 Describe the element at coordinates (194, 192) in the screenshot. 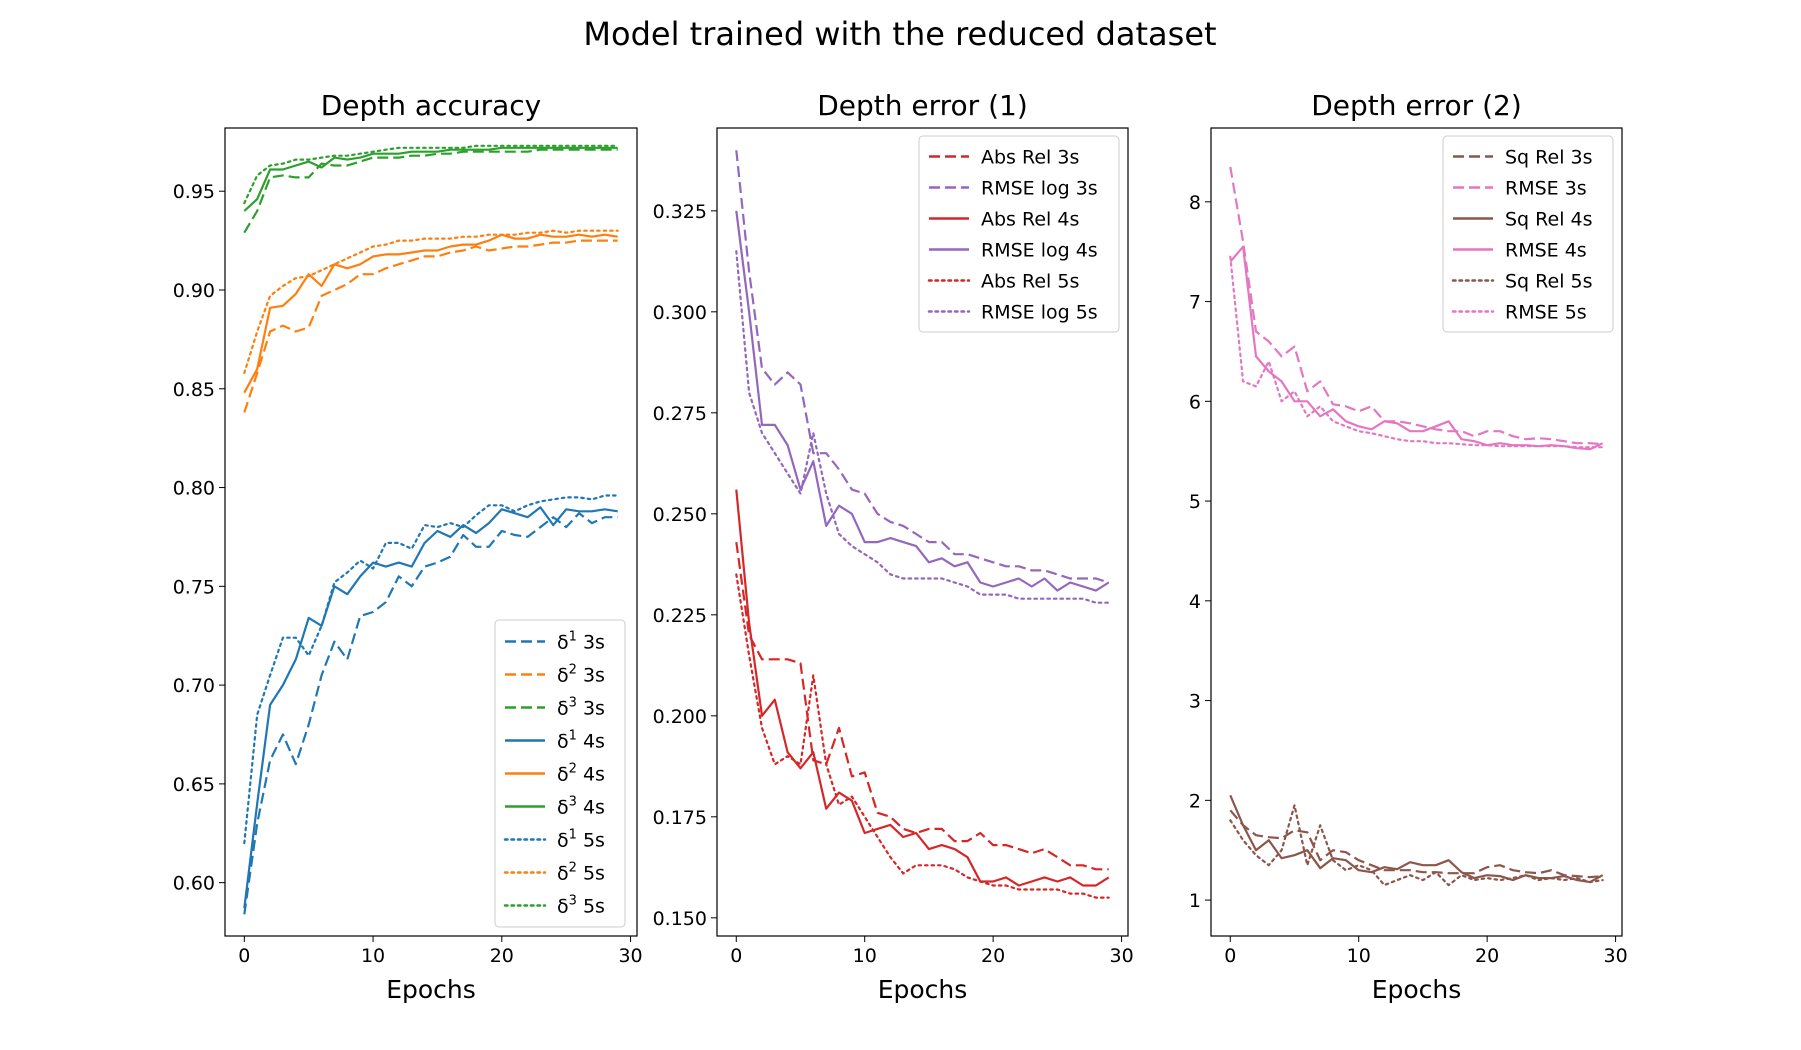

I see `y-tick-label: 0.95` at that location.